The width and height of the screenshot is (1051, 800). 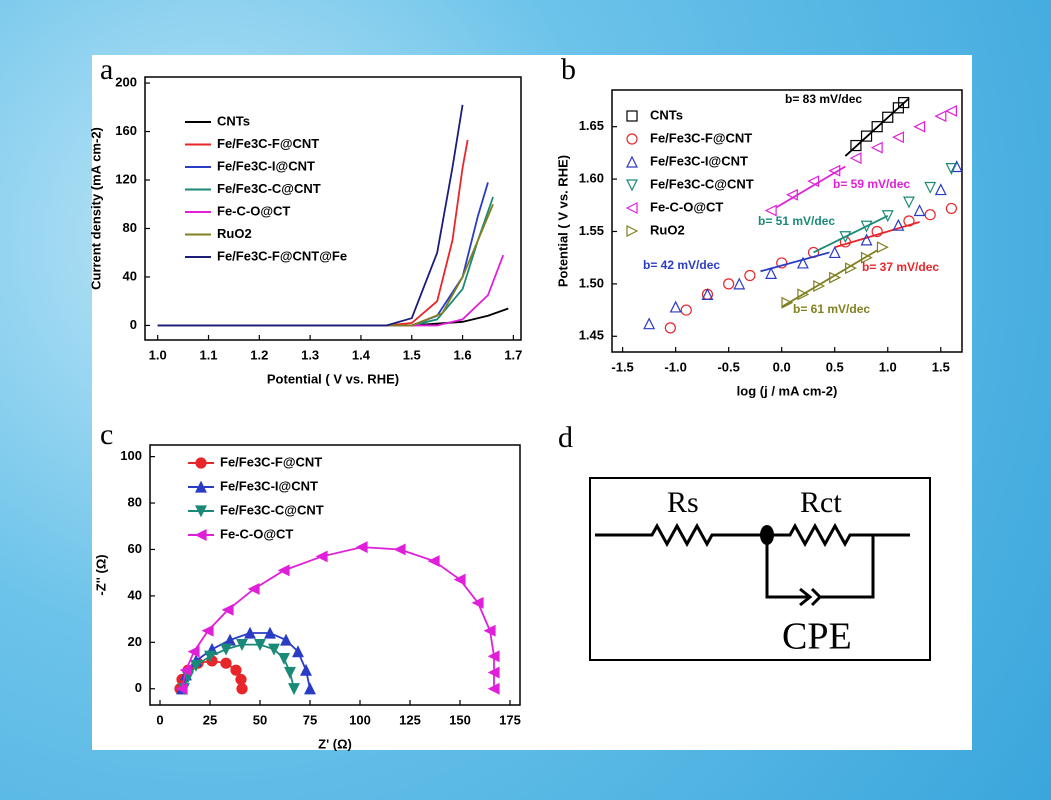 I want to click on diagram-frame, so click(x=760, y=569).